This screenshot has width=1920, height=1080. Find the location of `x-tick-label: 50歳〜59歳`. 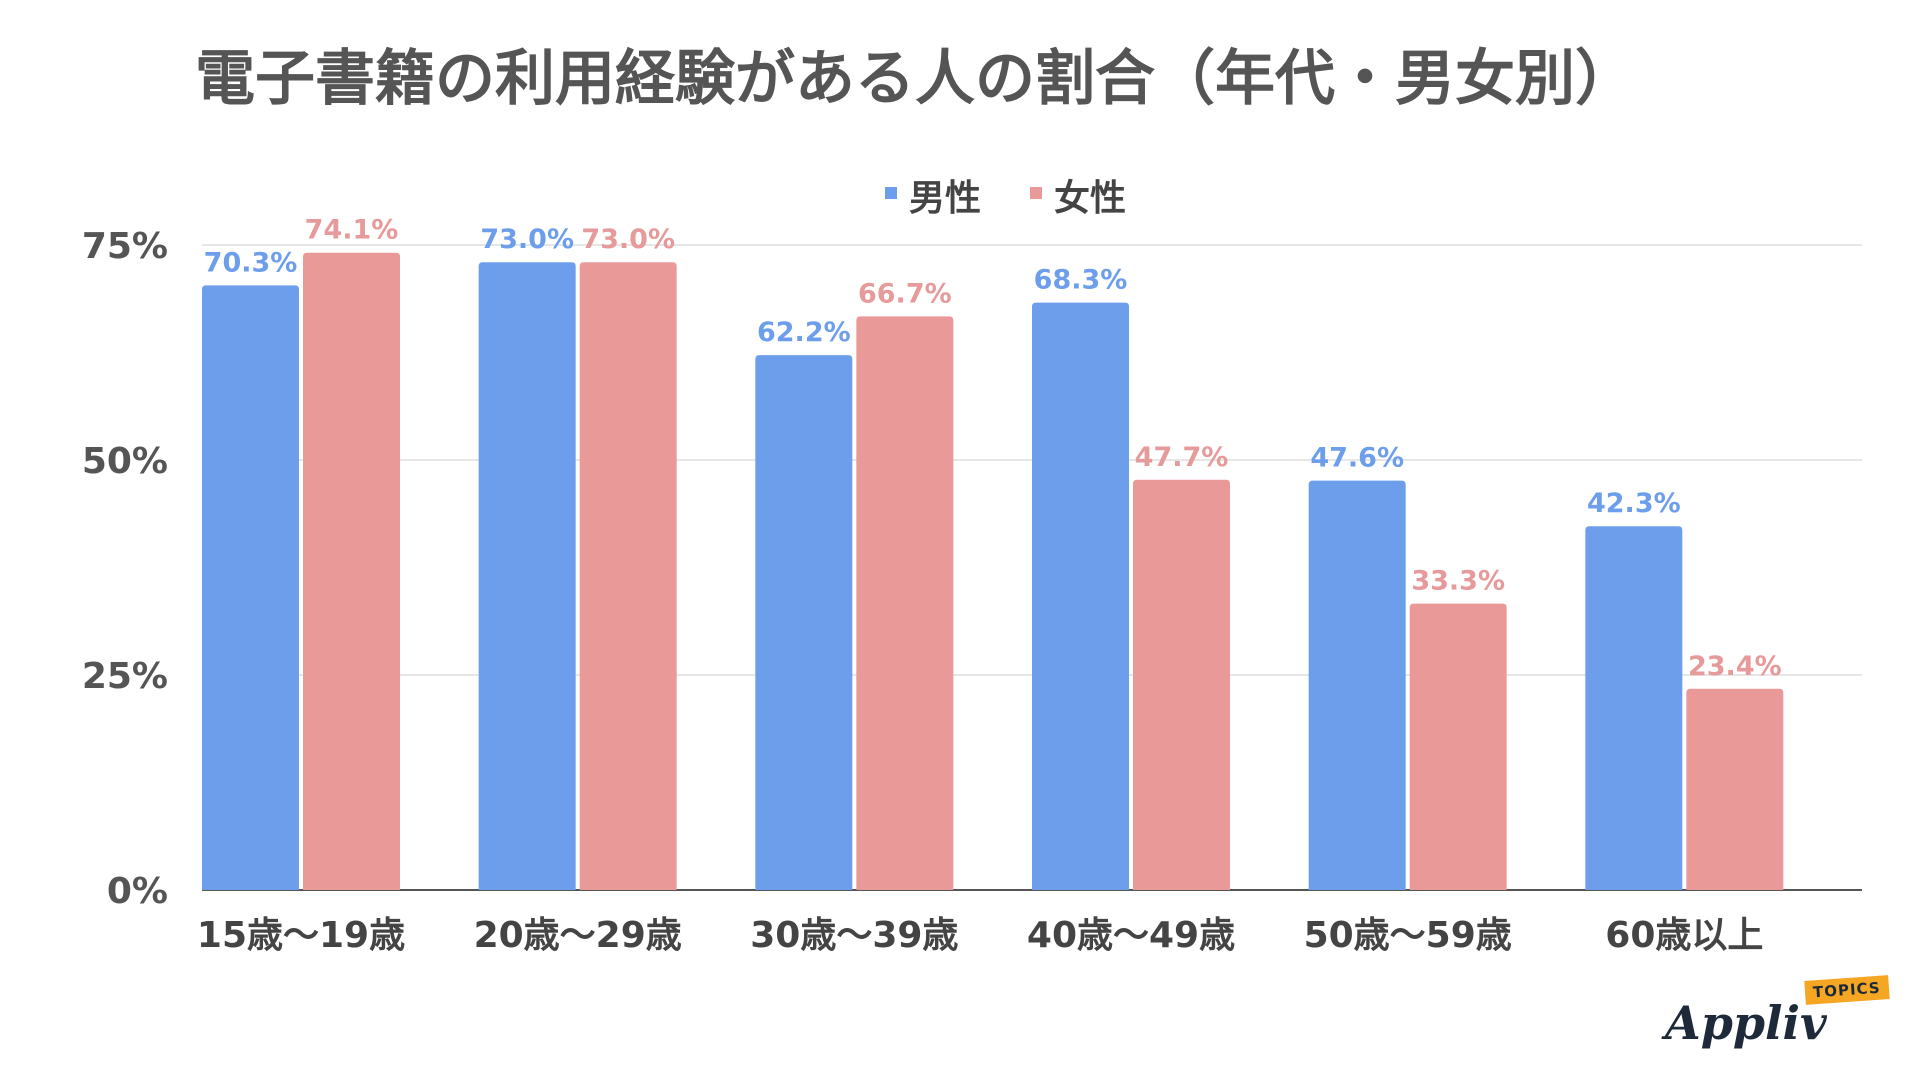

x-tick-label: 50歳〜59歳 is located at coordinates (1408, 935).